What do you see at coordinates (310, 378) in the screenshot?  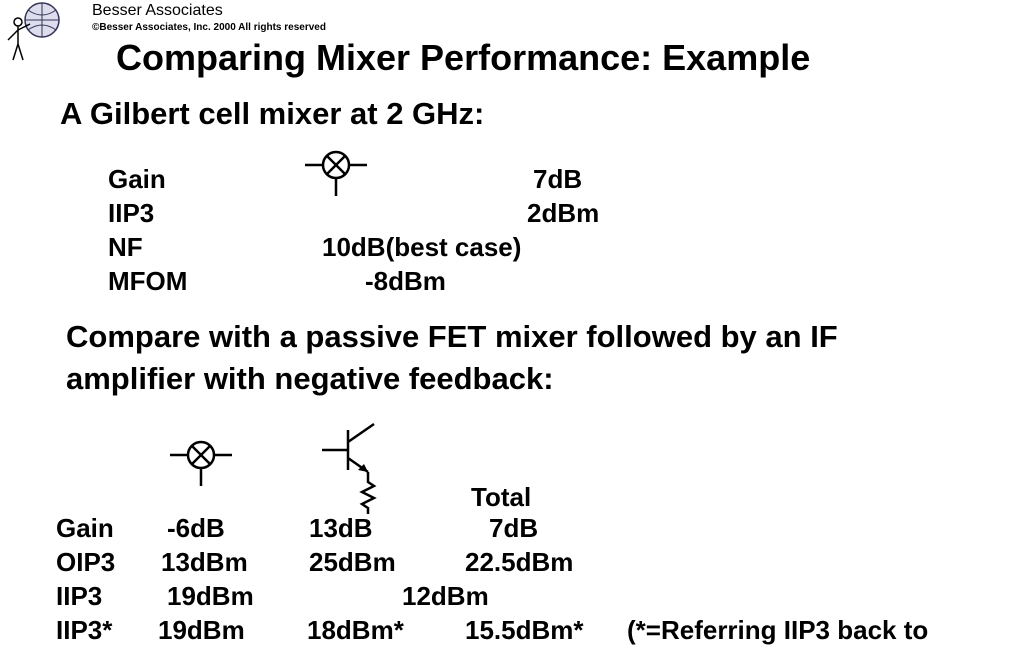 I see `section-heading: amplifier with negative feedback:` at bounding box center [310, 378].